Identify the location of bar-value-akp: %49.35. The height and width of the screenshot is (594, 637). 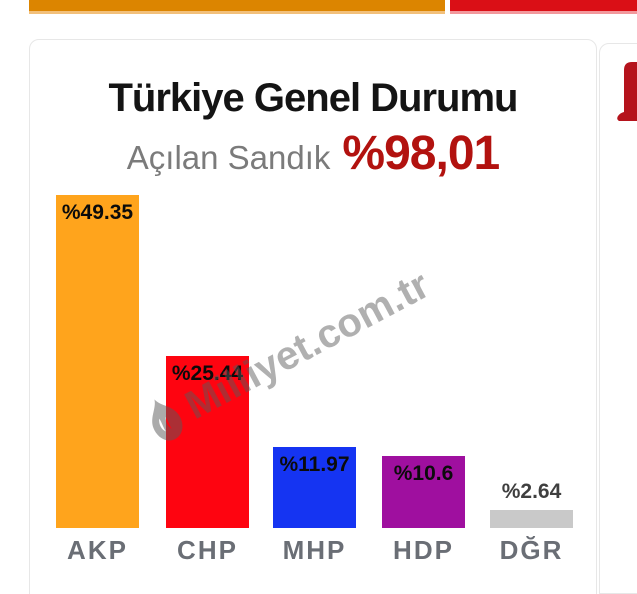
(97, 212).